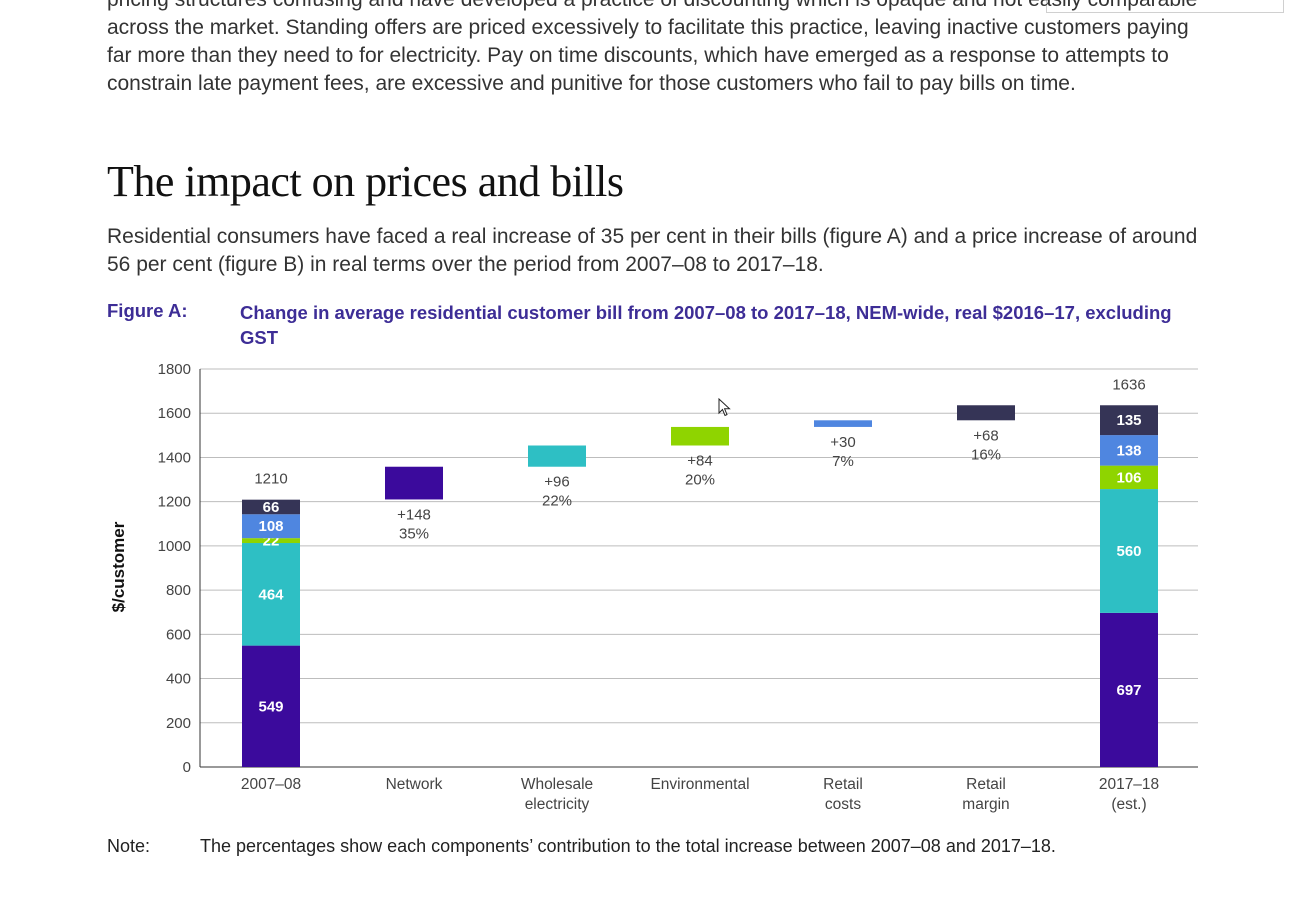  I want to click on delta-share-label: 20%, so click(700, 480).